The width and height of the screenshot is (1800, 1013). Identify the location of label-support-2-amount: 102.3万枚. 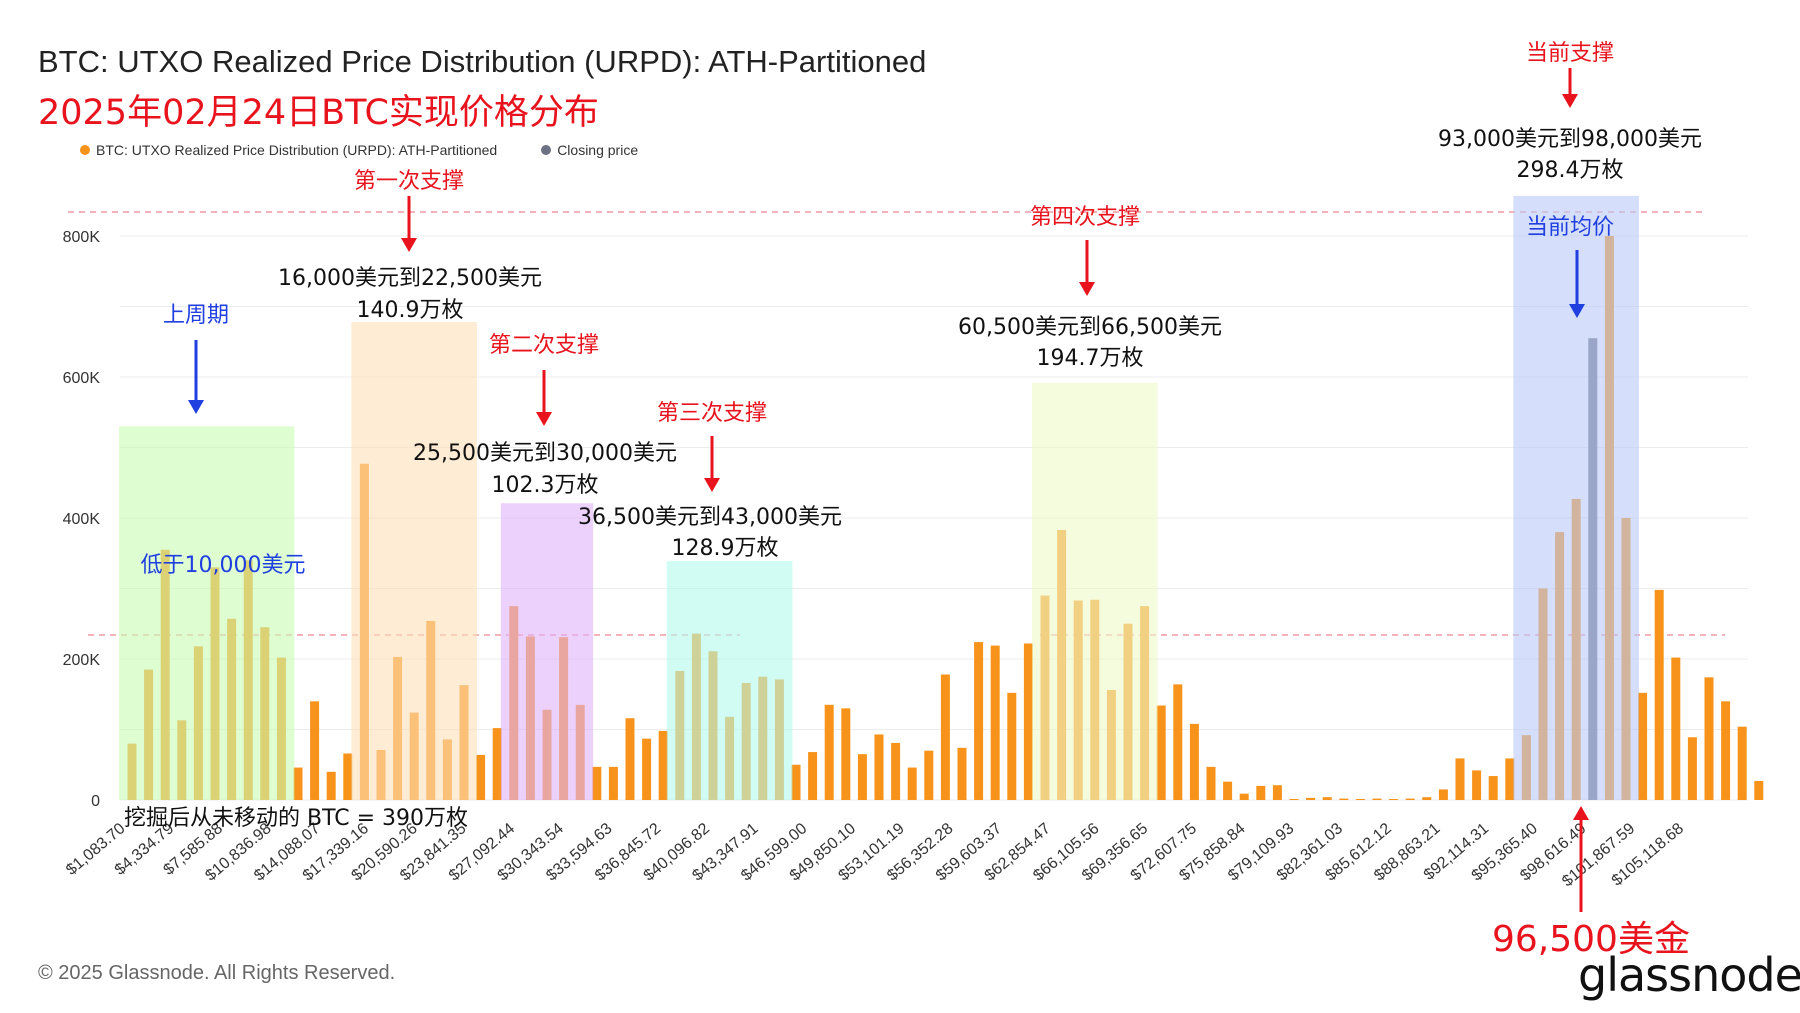
(545, 485).